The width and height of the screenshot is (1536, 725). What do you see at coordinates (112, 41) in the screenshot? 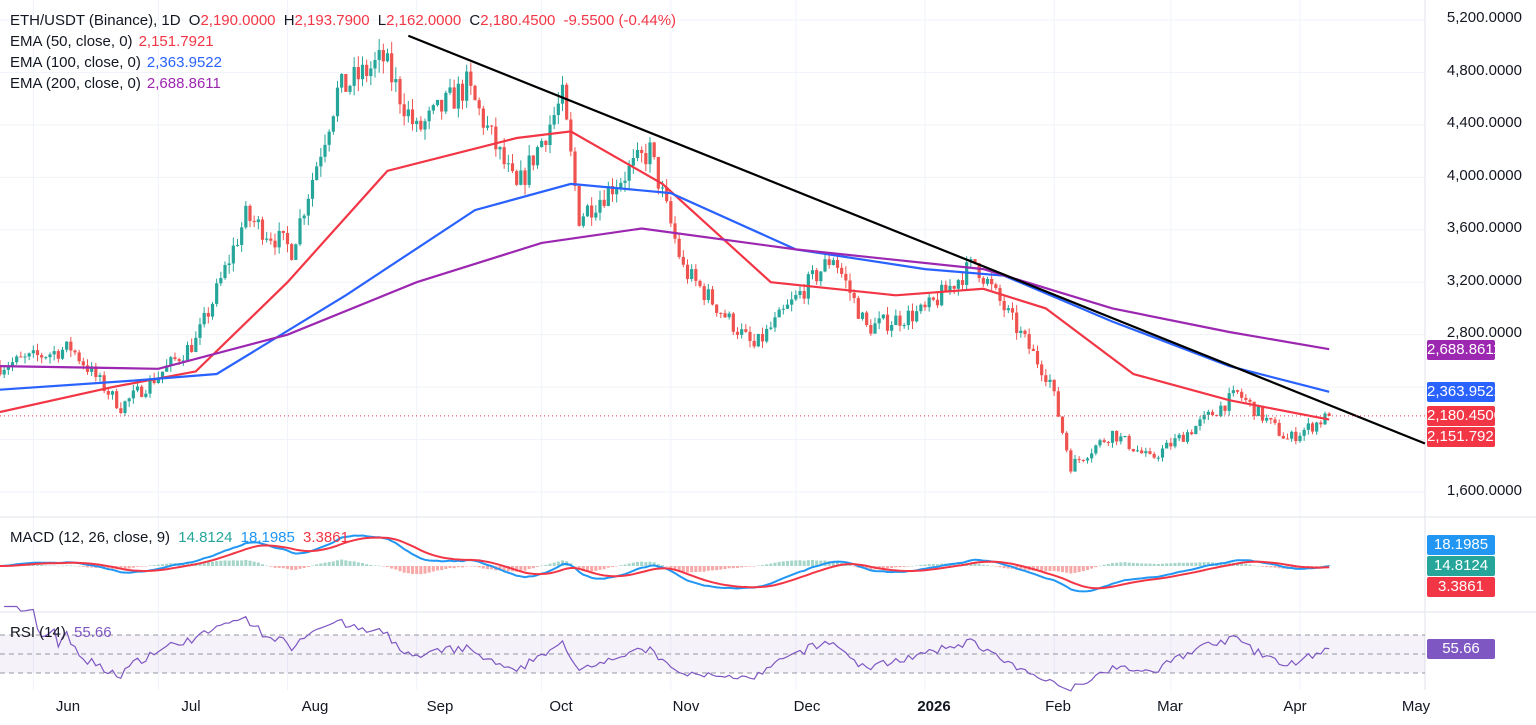
I see `ema50-legend: EMA (50, close, 0) 2,151.7921` at bounding box center [112, 41].